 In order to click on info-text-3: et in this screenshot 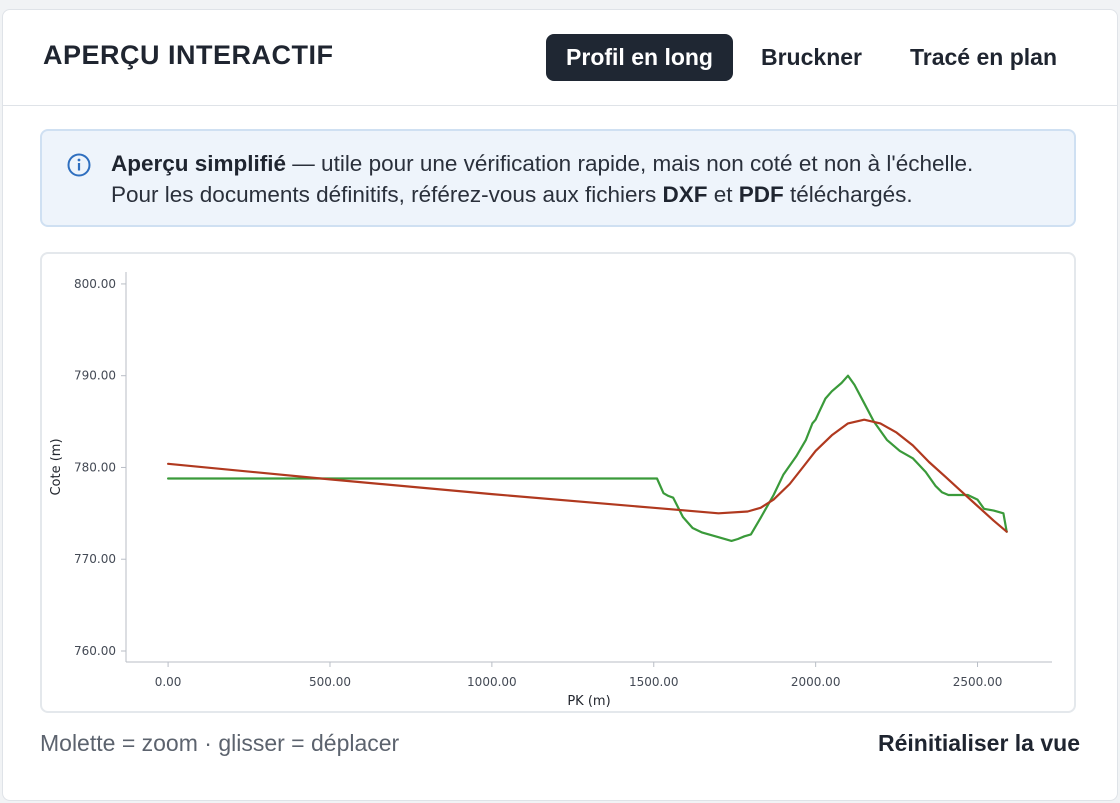, I will do `click(723, 194)`.